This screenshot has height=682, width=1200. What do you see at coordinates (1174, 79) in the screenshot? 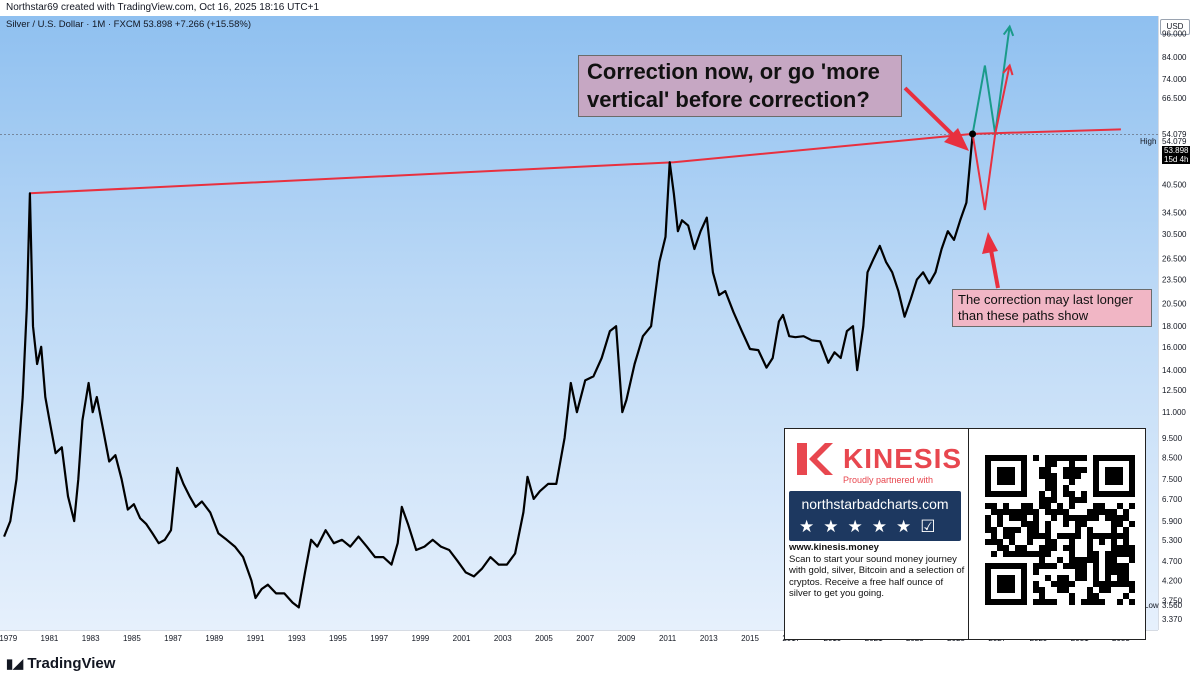
I see `y-tick-label: 74.000` at bounding box center [1174, 79].